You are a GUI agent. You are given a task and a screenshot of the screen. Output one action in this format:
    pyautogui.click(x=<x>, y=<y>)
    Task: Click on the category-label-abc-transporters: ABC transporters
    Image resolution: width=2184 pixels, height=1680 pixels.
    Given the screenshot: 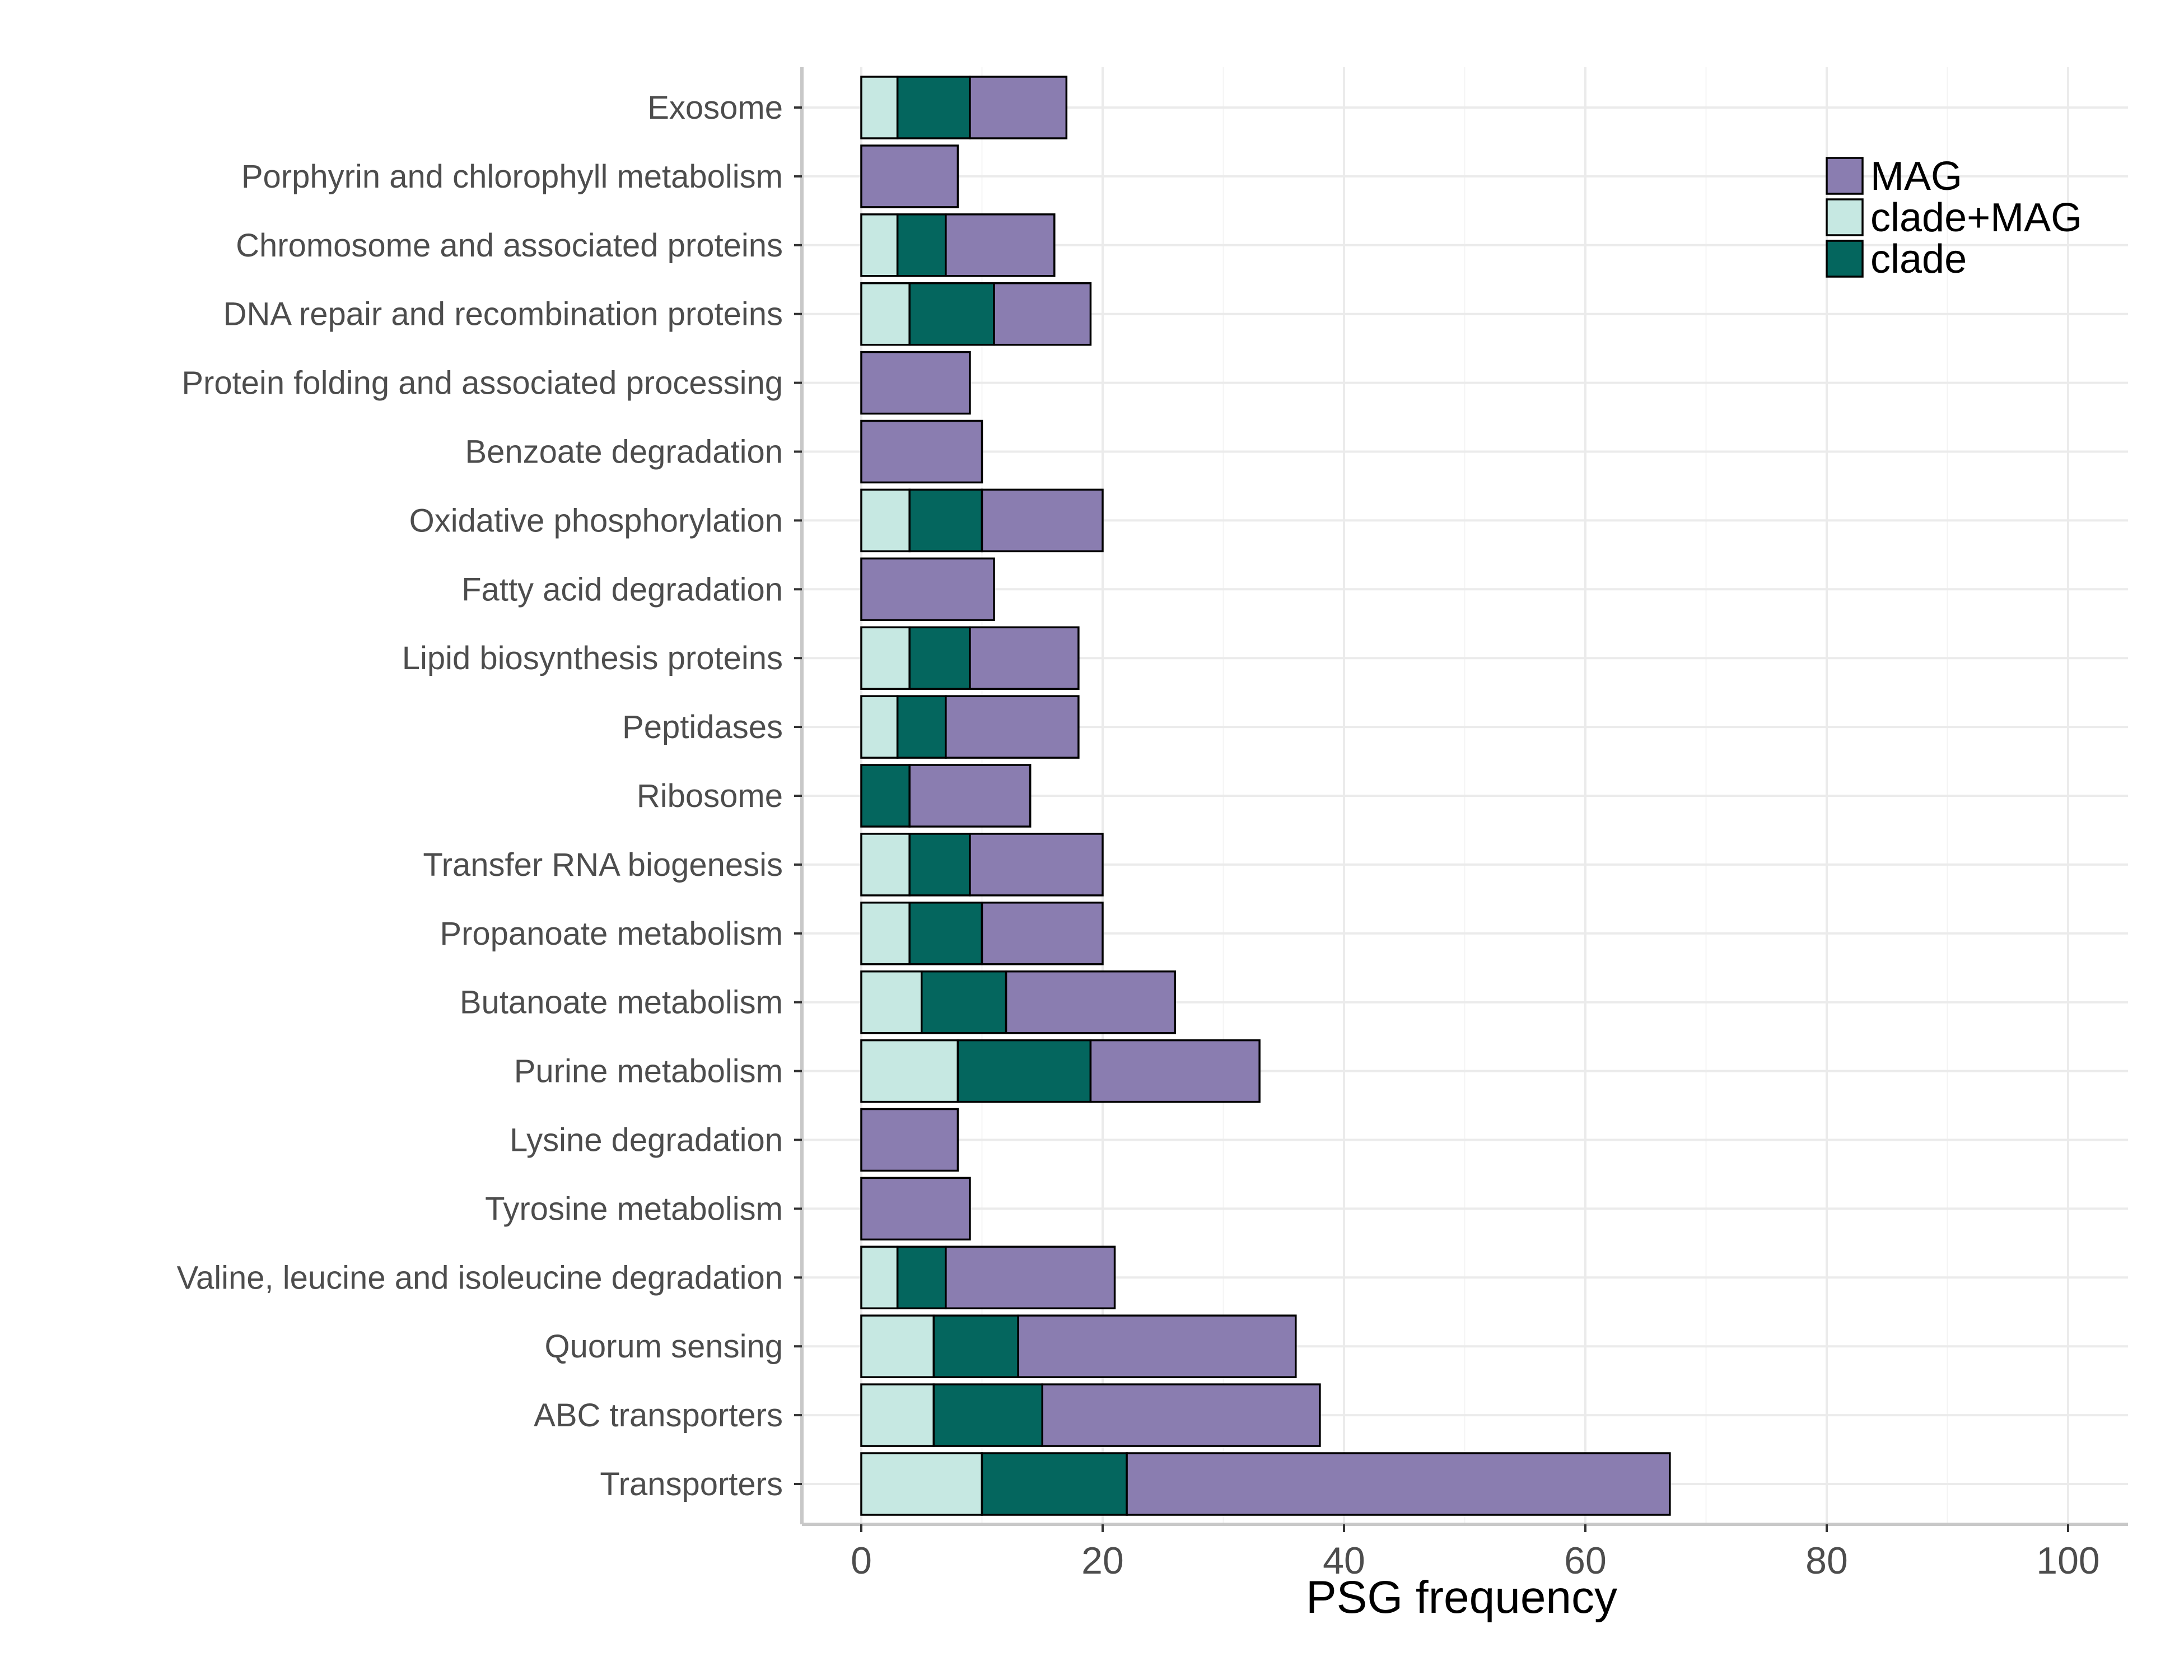 What is the action you would take?
    pyautogui.click(x=658, y=1416)
    